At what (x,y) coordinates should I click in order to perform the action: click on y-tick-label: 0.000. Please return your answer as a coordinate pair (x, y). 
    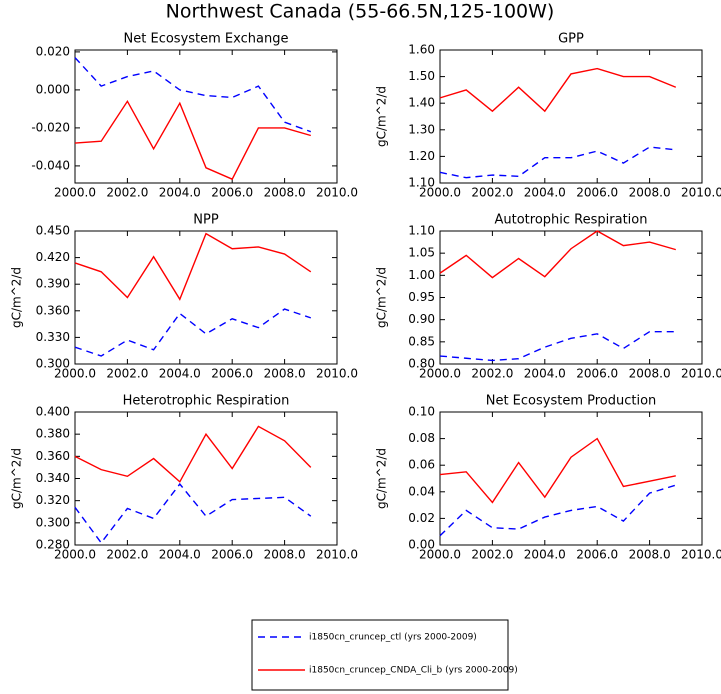
    Looking at the image, I should click on (53, 89).